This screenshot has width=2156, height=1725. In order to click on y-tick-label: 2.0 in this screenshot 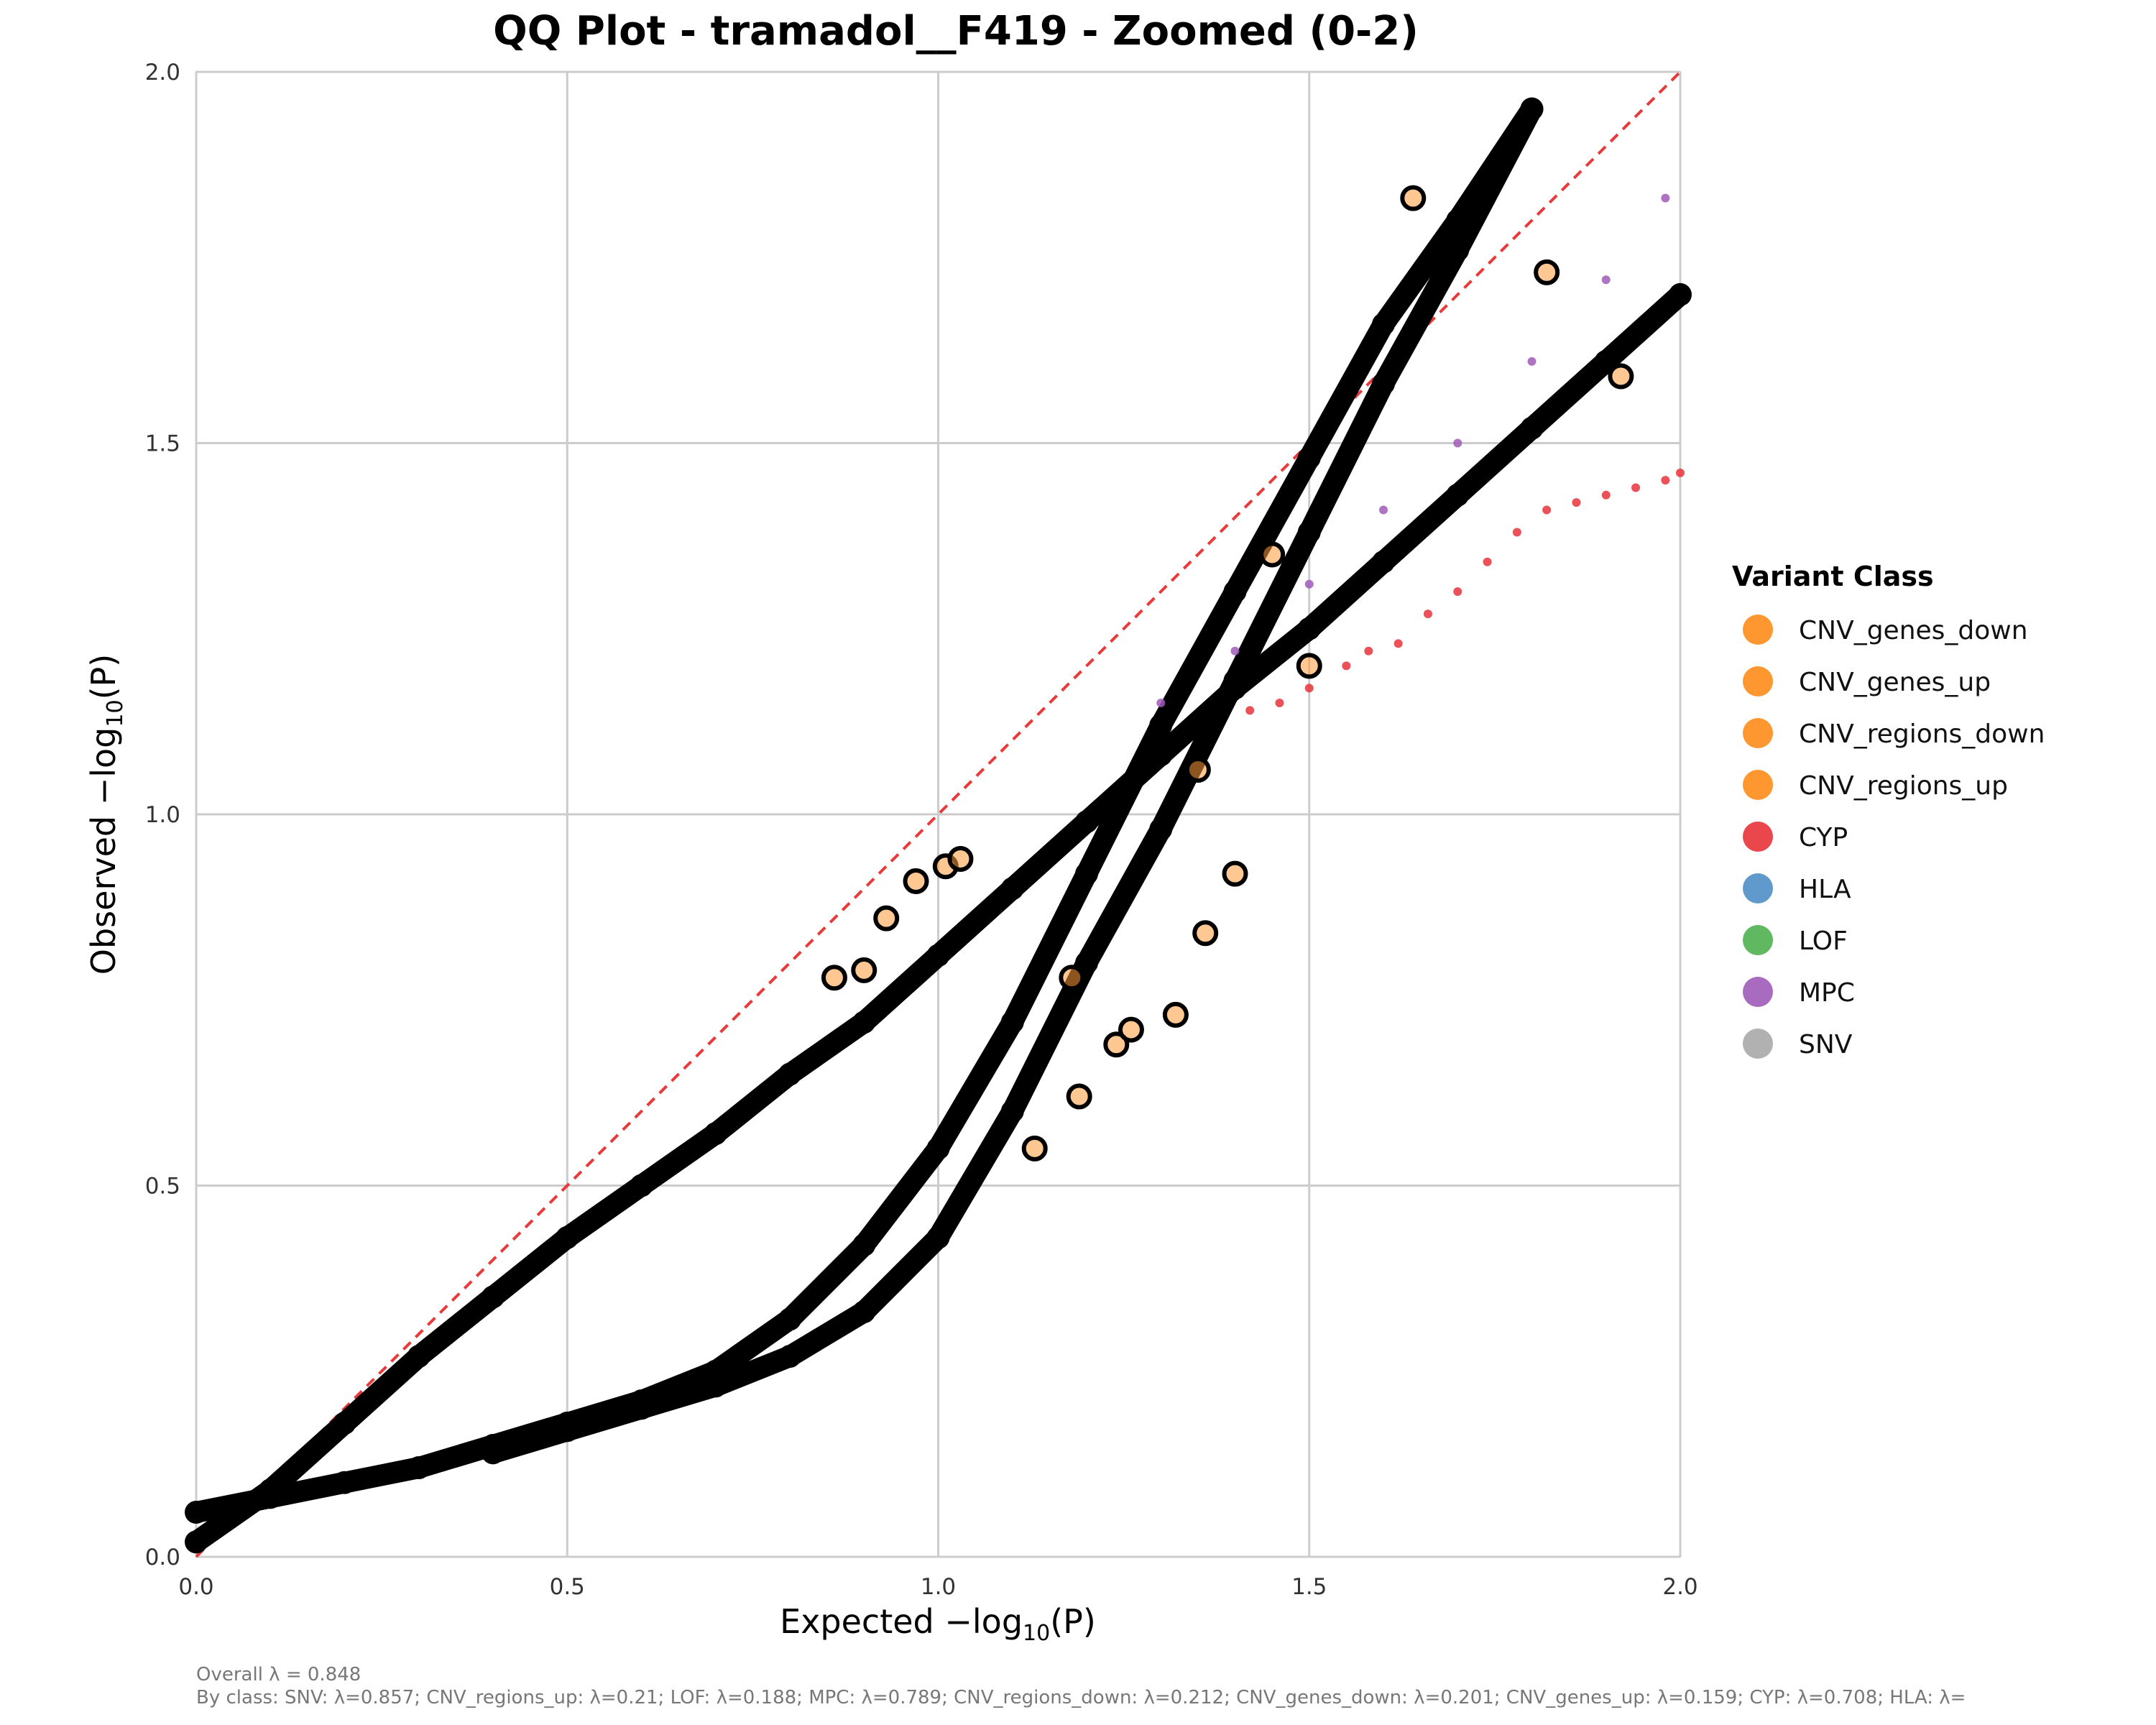, I will do `click(162, 73)`.